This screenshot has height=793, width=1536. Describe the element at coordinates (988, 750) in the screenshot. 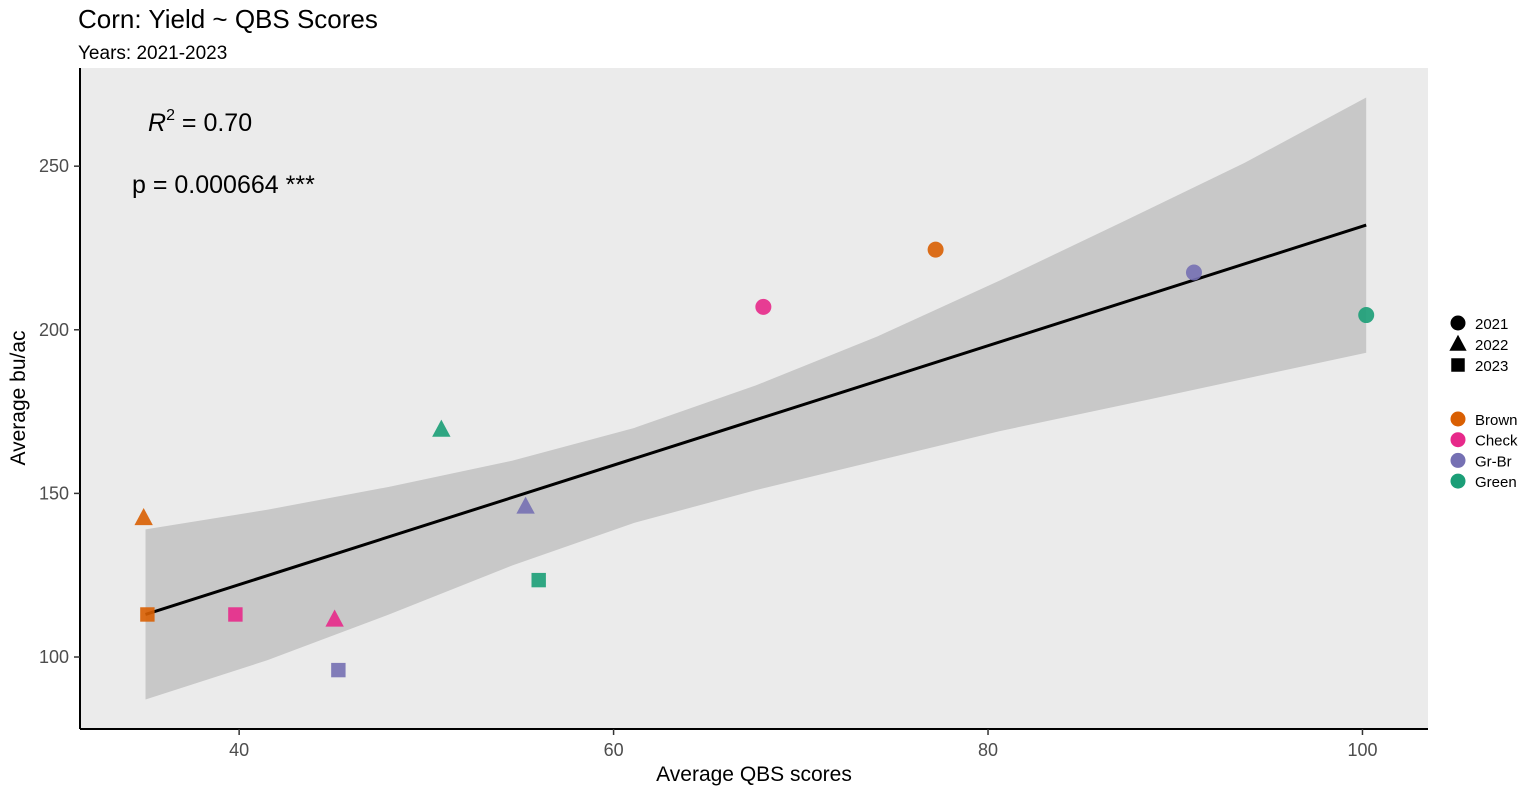

I see `x-tick-label: 80` at that location.